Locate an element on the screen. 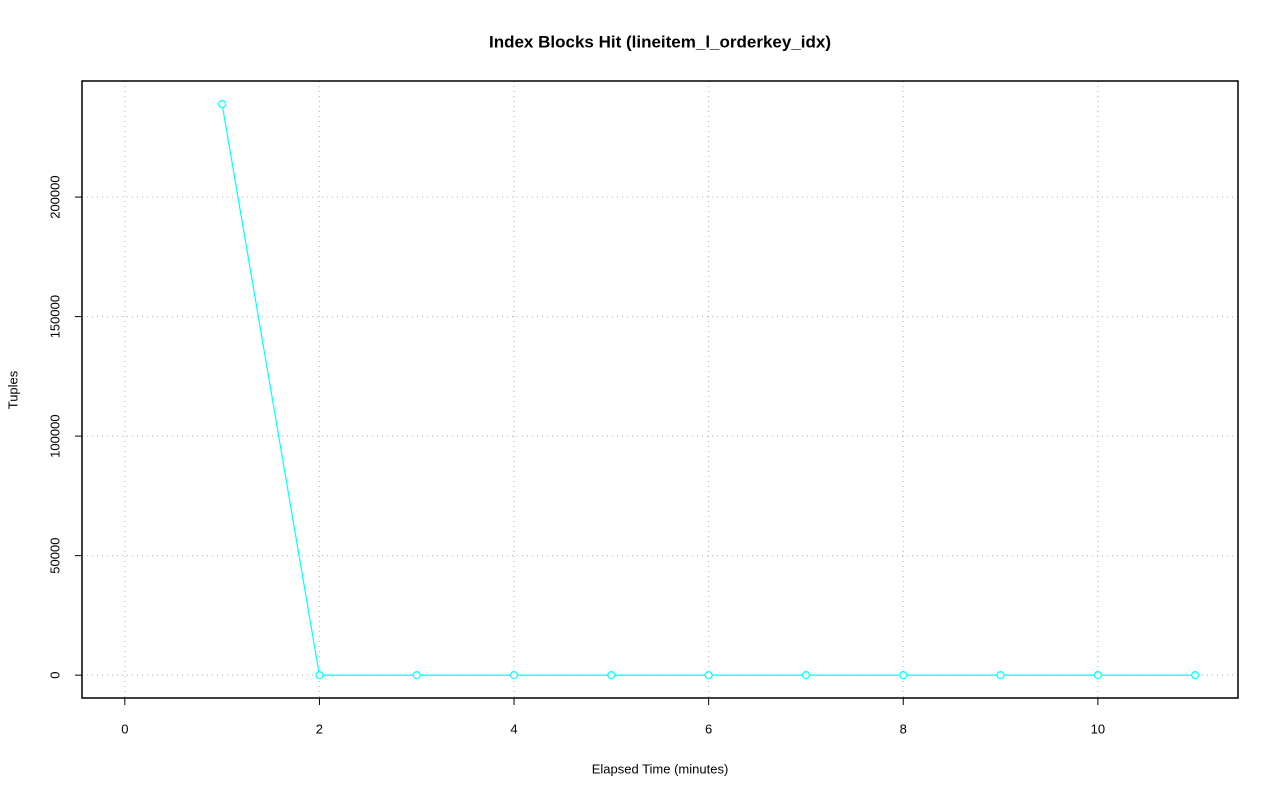  y-tick-label: 50000 is located at coordinates (54, 556).